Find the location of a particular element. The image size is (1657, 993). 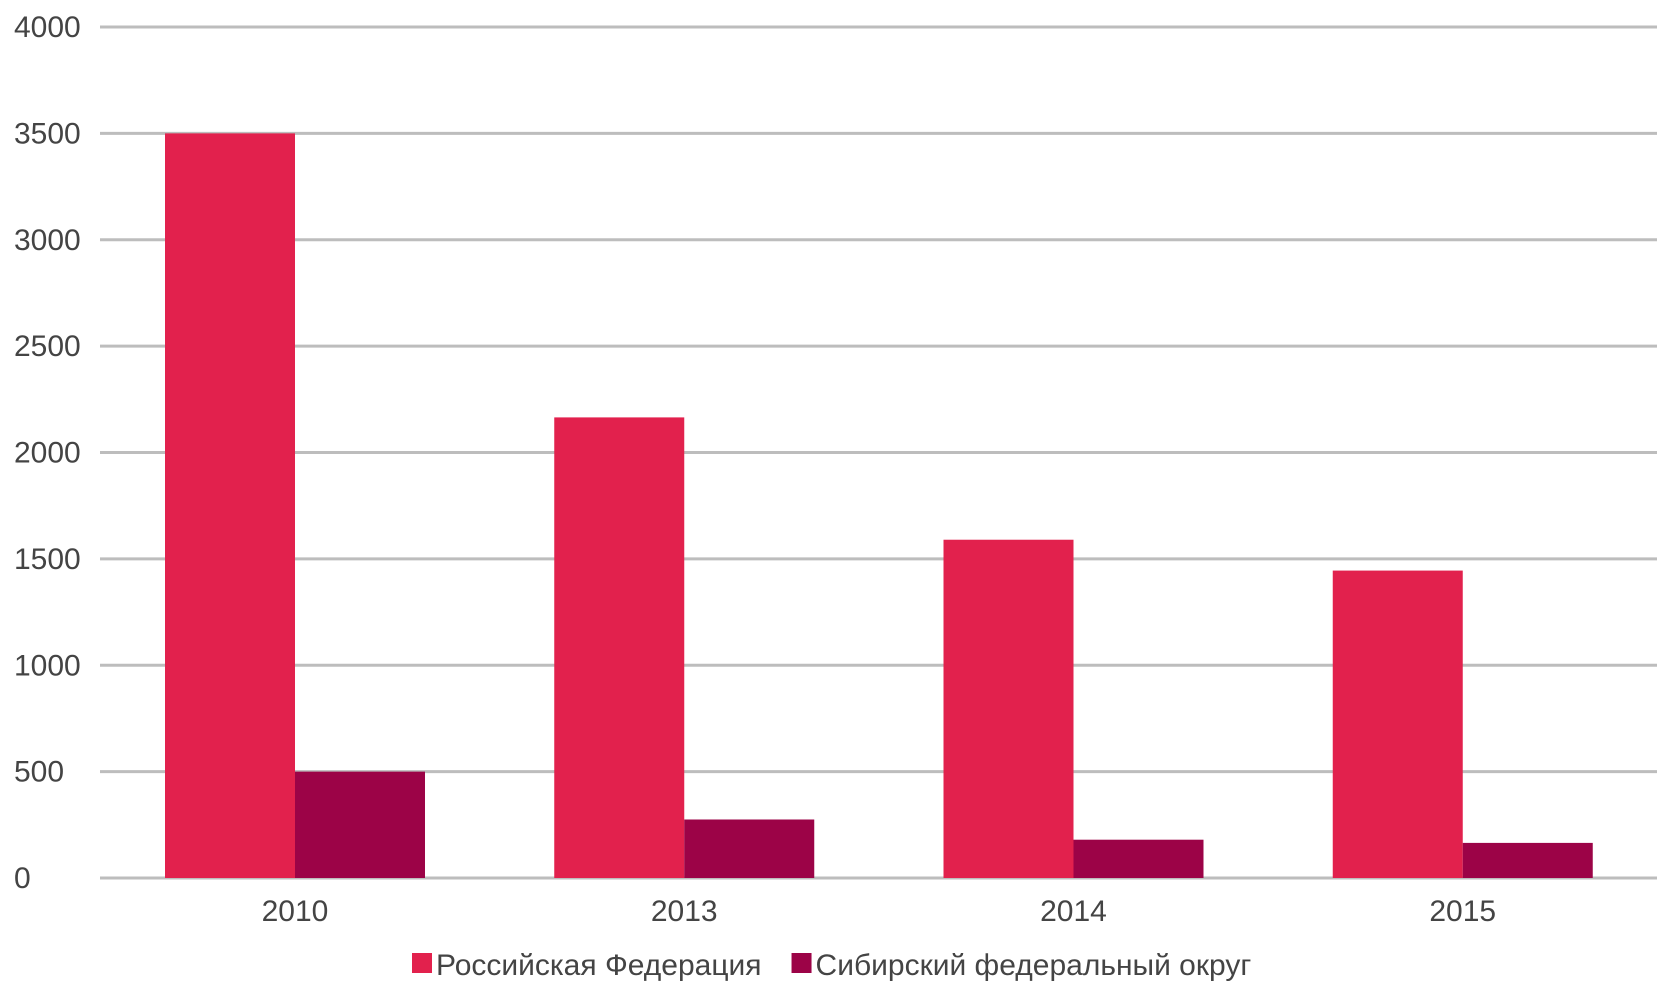

legend-label: Российская Федерация is located at coordinates (599, 965).